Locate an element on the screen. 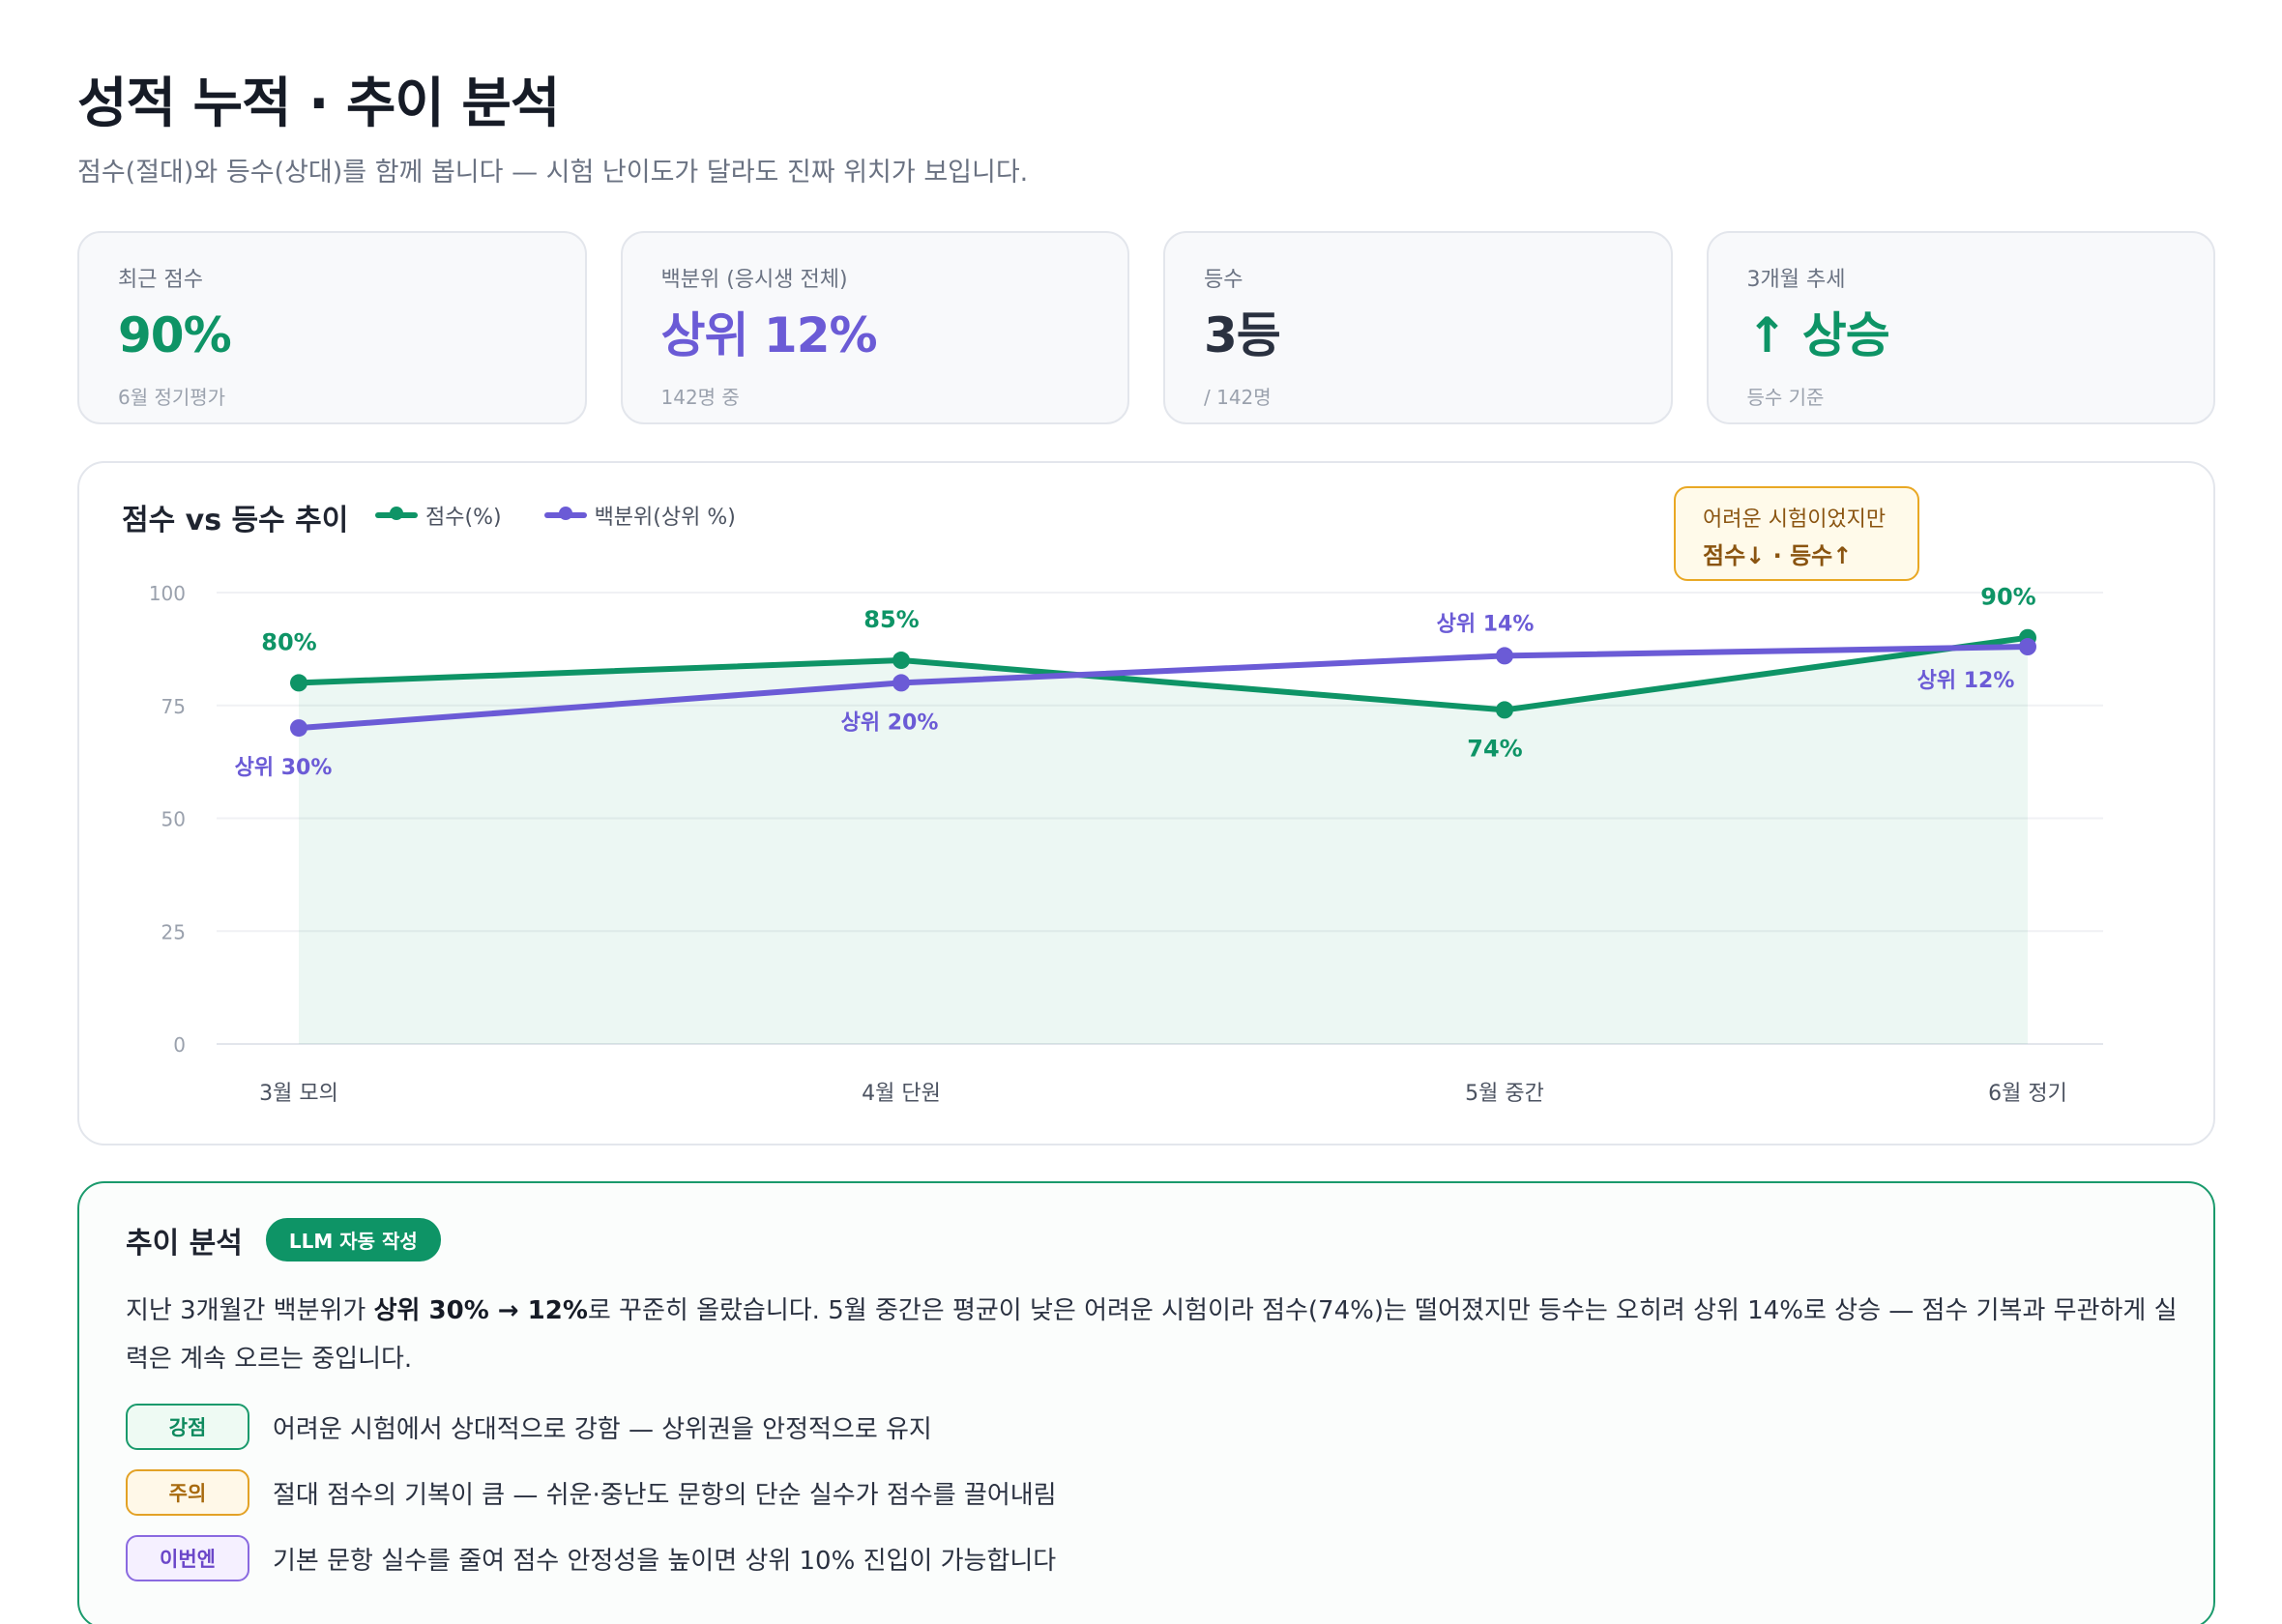  percentile-data-label: 상위 12% is located at coordinates (1966, 681).